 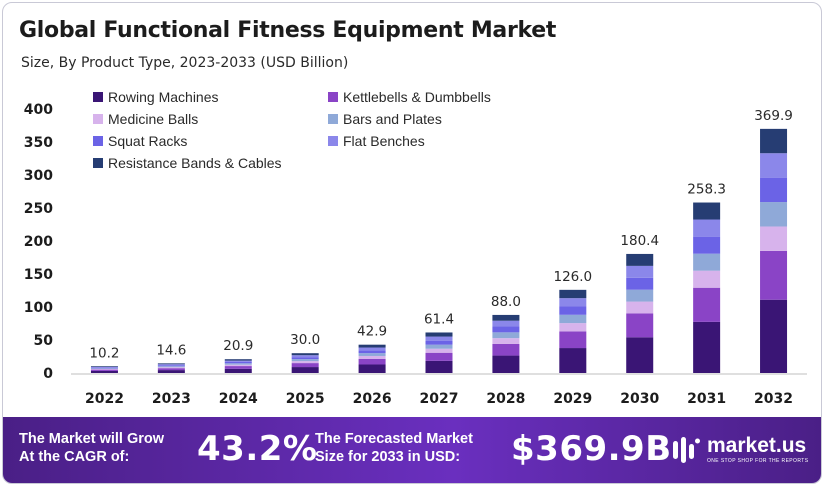 I want to click on legend-label: Medicine Balls, so click(x=153, y=119).